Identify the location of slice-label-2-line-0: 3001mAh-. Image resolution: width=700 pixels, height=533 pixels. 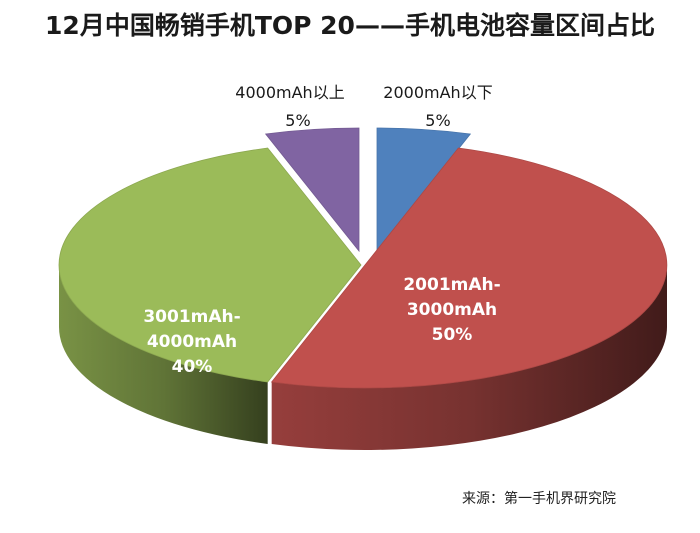
(191, 317).